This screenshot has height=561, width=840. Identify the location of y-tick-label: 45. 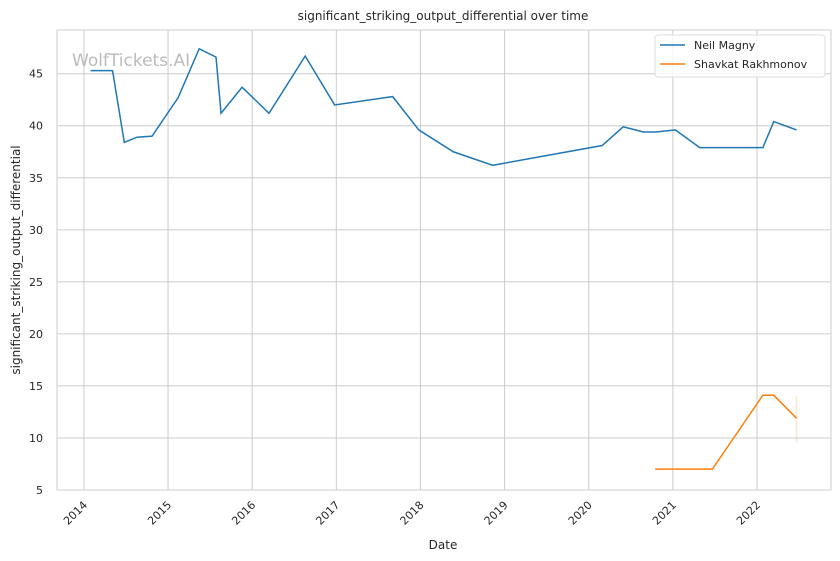
(36, 74).